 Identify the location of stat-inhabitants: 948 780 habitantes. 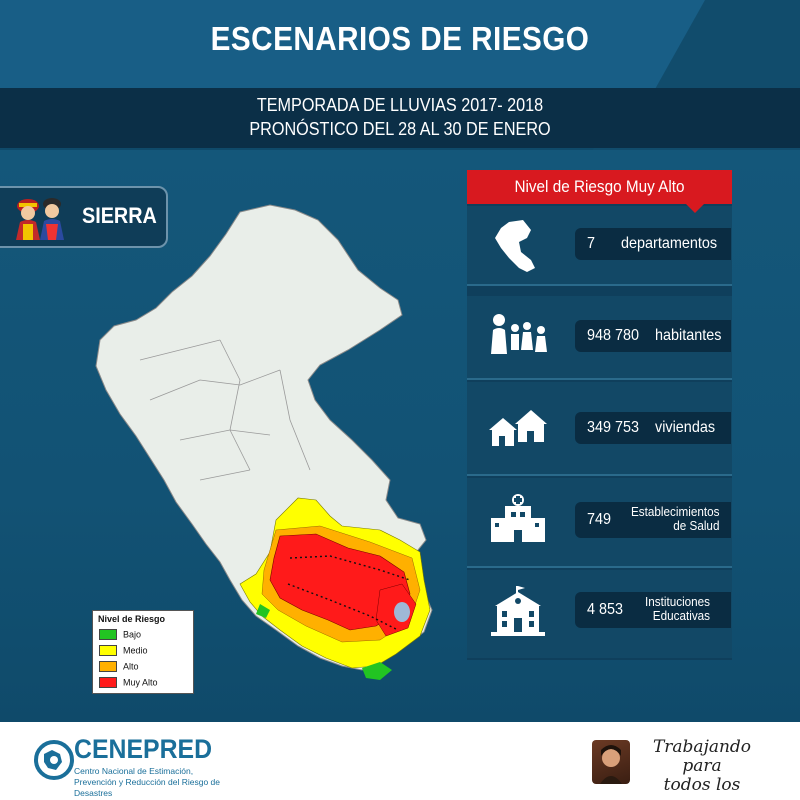
(599, 338).